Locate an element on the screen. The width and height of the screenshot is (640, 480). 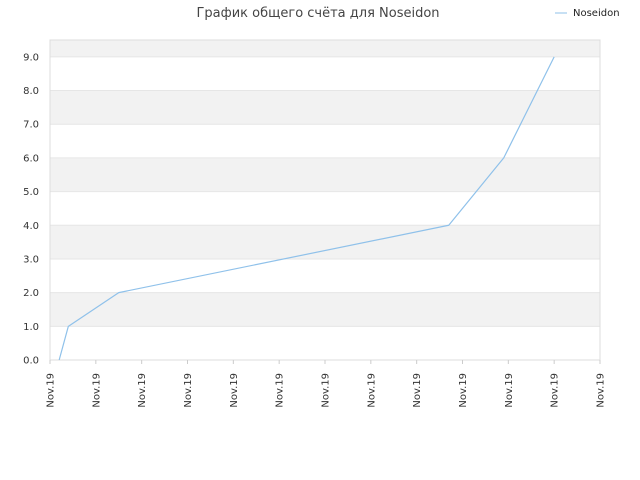
y-tick-label: 5.0 is located at coordinates (31, 192).